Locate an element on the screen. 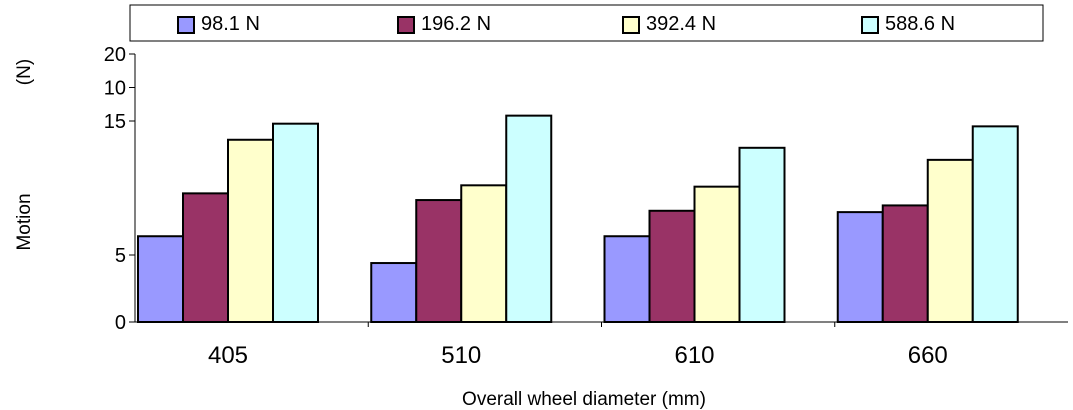 Image resolution: width=1073 pixels, height=410 pixels. category-label: 510 is located at coordinates (461, 355).